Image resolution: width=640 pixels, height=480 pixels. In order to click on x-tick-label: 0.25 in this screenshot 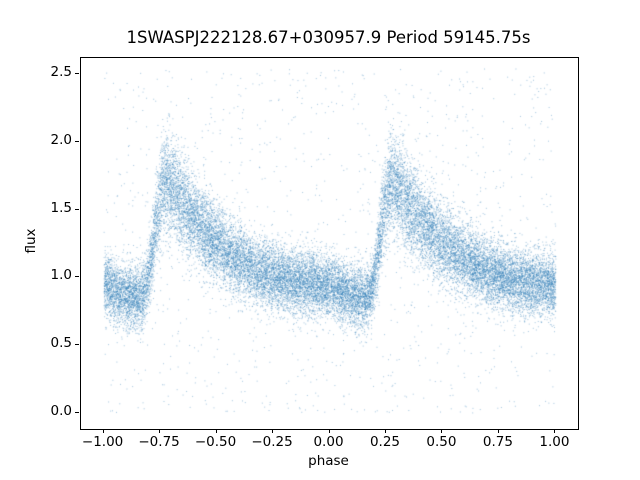, I will do `click(384, 442)`.